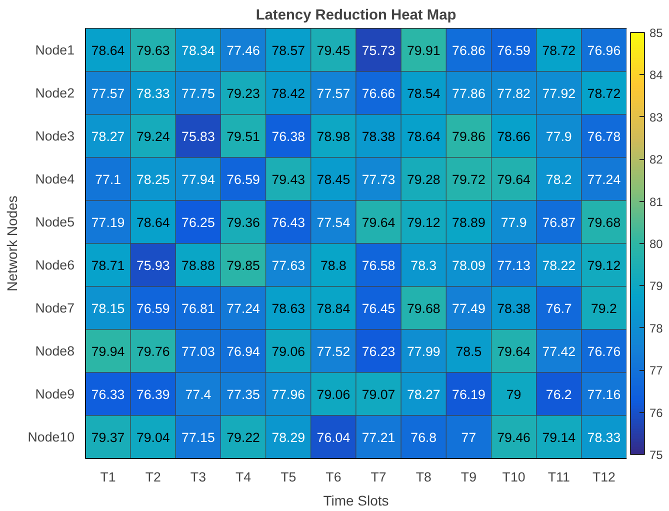 Image resolution: width=669 pixels, height=511 pixels. Describe the element at coordinates (288, 477) in the screenshot. I see `x-tick-label: T5` at that location.